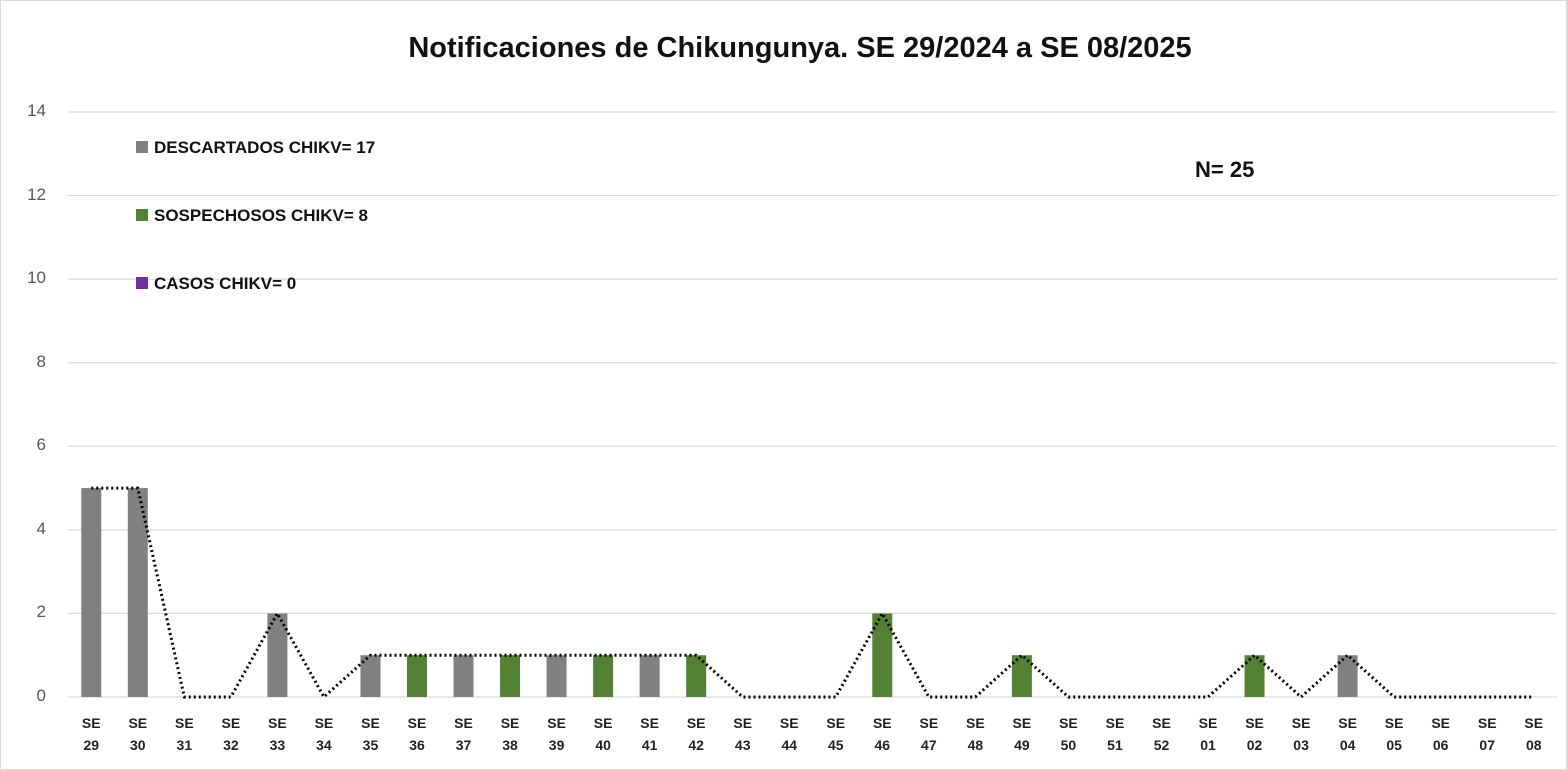 The height and width of the screenshot is (770, 1567). What do you see at coordinates (929, 734) in the screenshot?
I see `x-tick-label: SE 47` at bounding box center [929, 734].